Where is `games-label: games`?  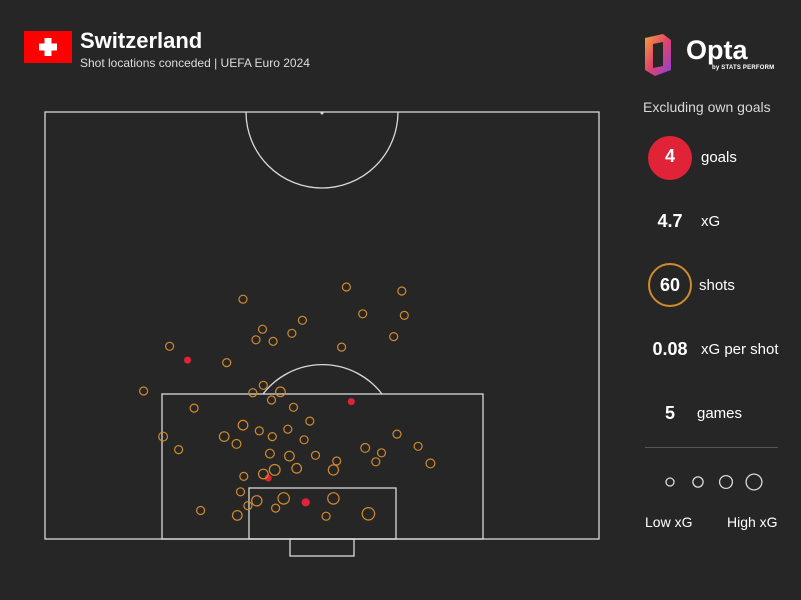
games-label: games is located at coordinates (720, 413).